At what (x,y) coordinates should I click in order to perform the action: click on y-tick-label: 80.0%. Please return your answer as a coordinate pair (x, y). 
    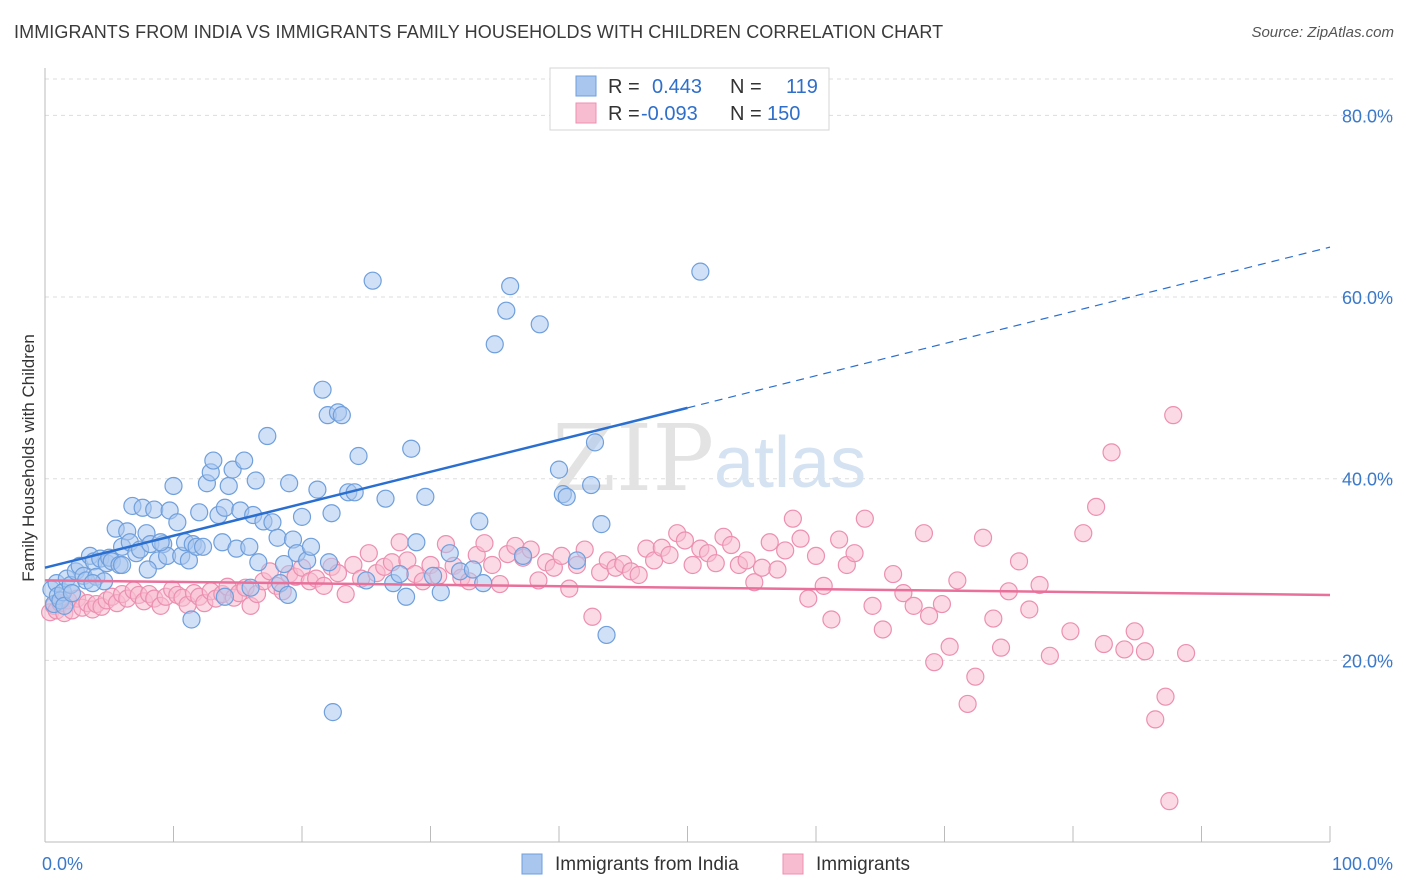
    Looking at the image, I should click on (1367, 116).